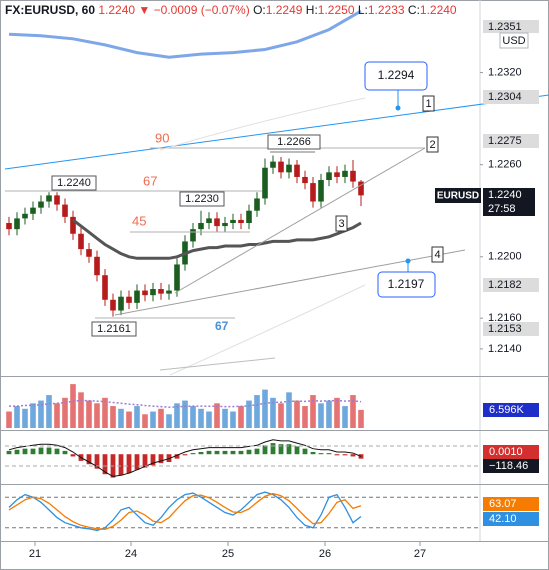  What do you see at coordinates (228, 554) in the screenshot?
I see `x-tick-label: 25` at bounding box center [228, 554].